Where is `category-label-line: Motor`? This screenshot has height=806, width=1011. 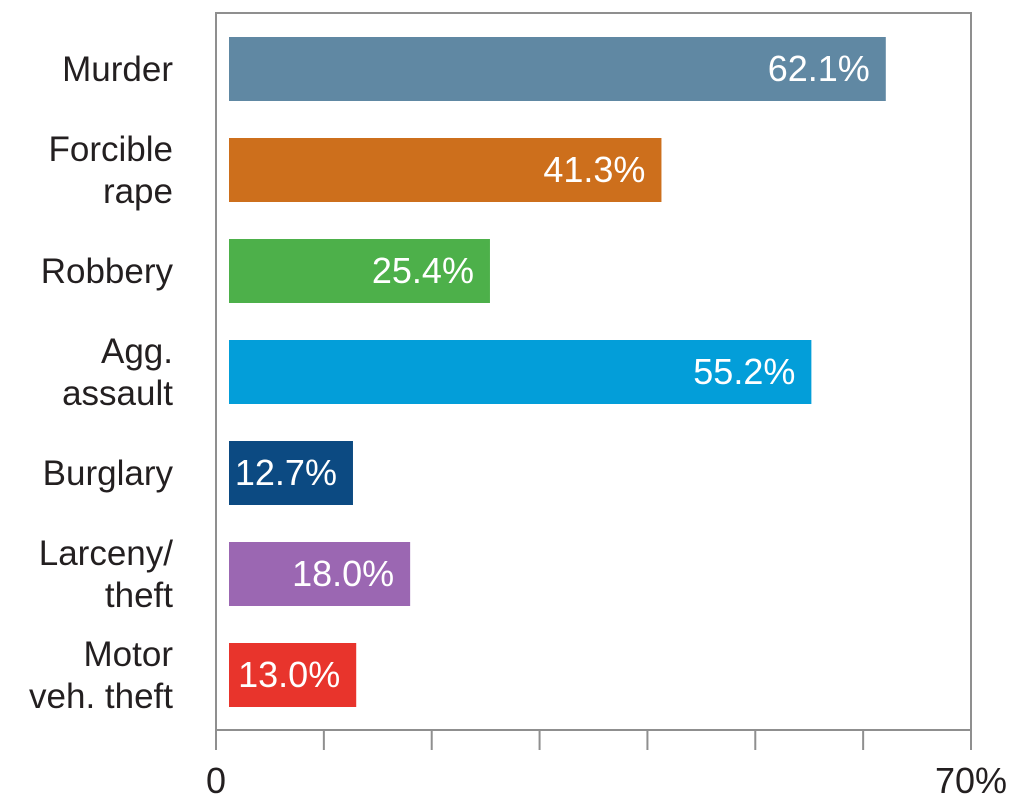 category-label-line: Motor is located at coordinates (129, 654).